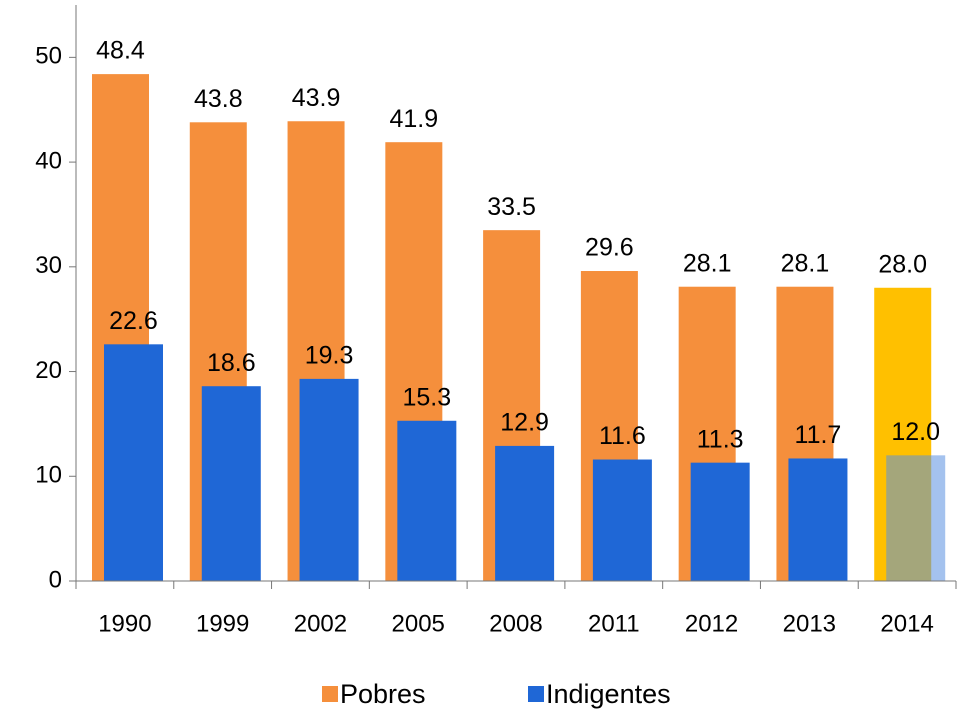 The image size is (960, 714). Describe the element at coordinates (329, 355) in the screenshot. I see `data-label: 19.3` at that location.